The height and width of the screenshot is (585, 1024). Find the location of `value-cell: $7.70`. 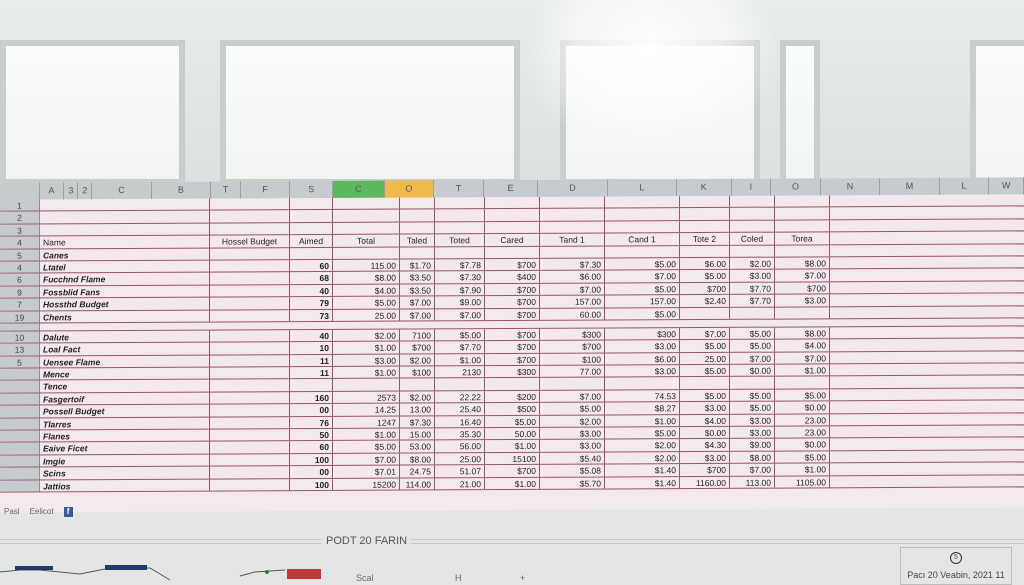

value-cell: $7.70 is located at coordinates (752, 300).